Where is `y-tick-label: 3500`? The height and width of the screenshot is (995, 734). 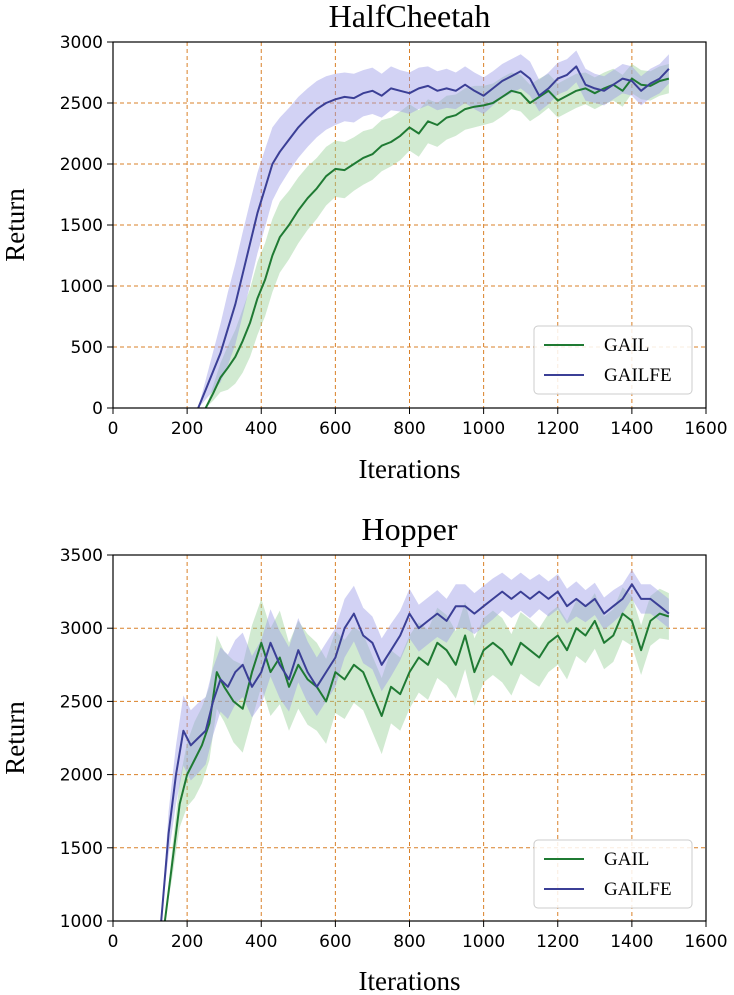
y-tick-label: 3500 is located at coordinates (81, 556).